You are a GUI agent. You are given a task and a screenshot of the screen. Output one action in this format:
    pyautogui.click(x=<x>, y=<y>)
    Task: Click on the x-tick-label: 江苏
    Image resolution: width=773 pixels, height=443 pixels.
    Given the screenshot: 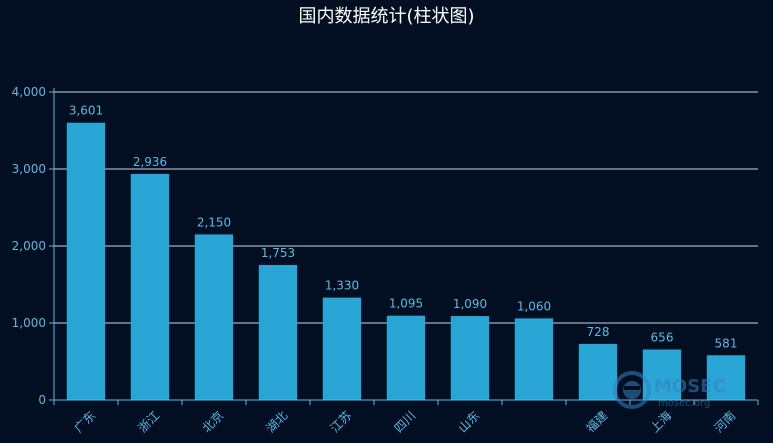 What is the action you would take?
    pyautogui.click(x=340, y=421)
    